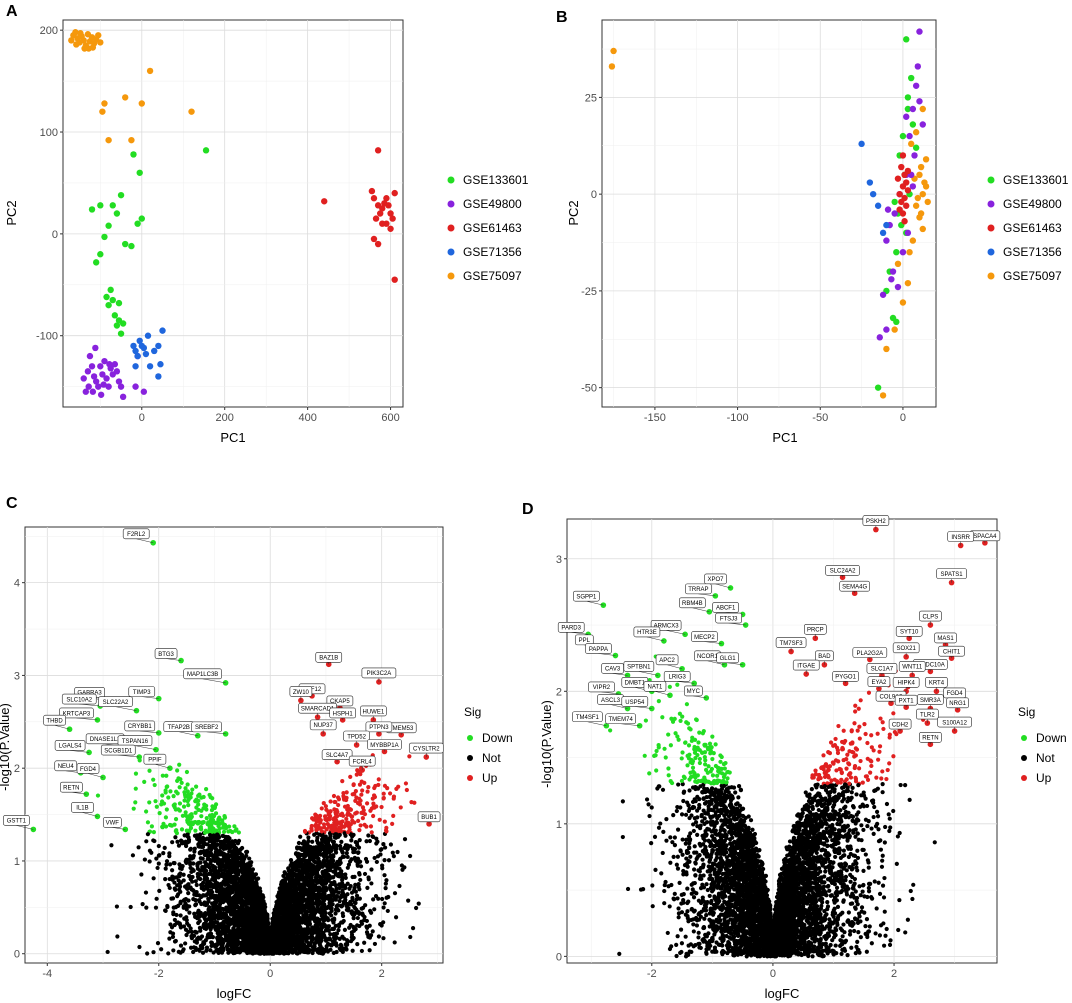 The width and height of the screenshot is (1072, 1003). Describe the element at coordinates (159, 974) in the screenshot. I see `x-tick-label: -2` at that location.